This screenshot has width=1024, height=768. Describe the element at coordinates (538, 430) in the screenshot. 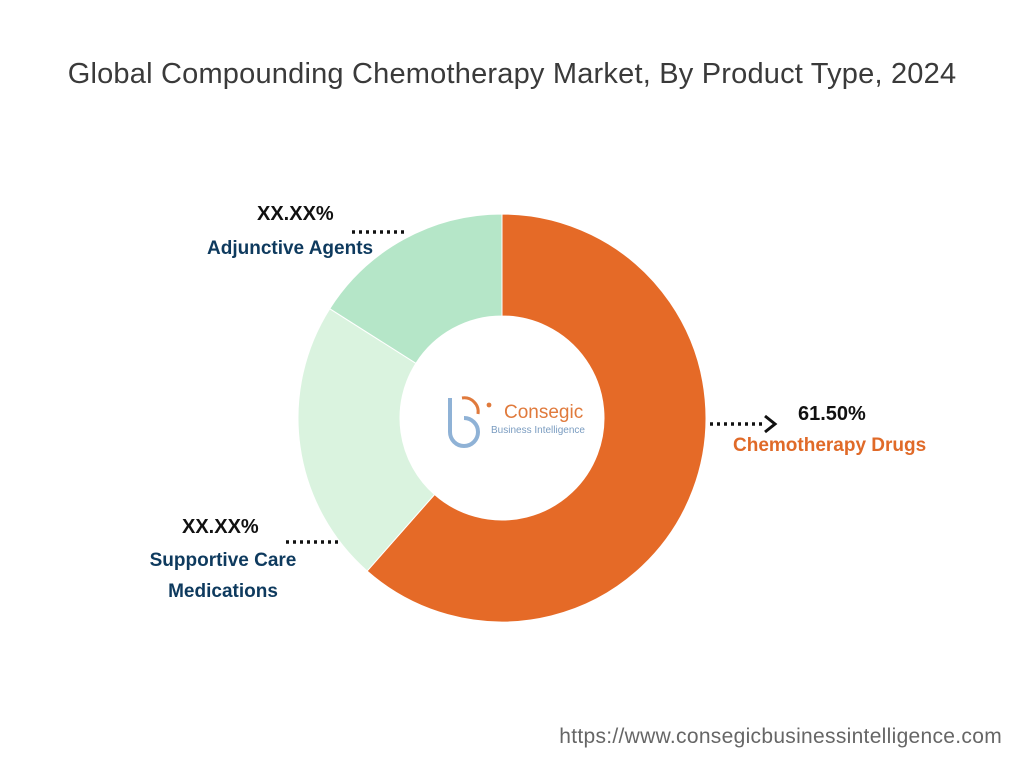

I see `logo-tagline: Business Intelligence` at that location.